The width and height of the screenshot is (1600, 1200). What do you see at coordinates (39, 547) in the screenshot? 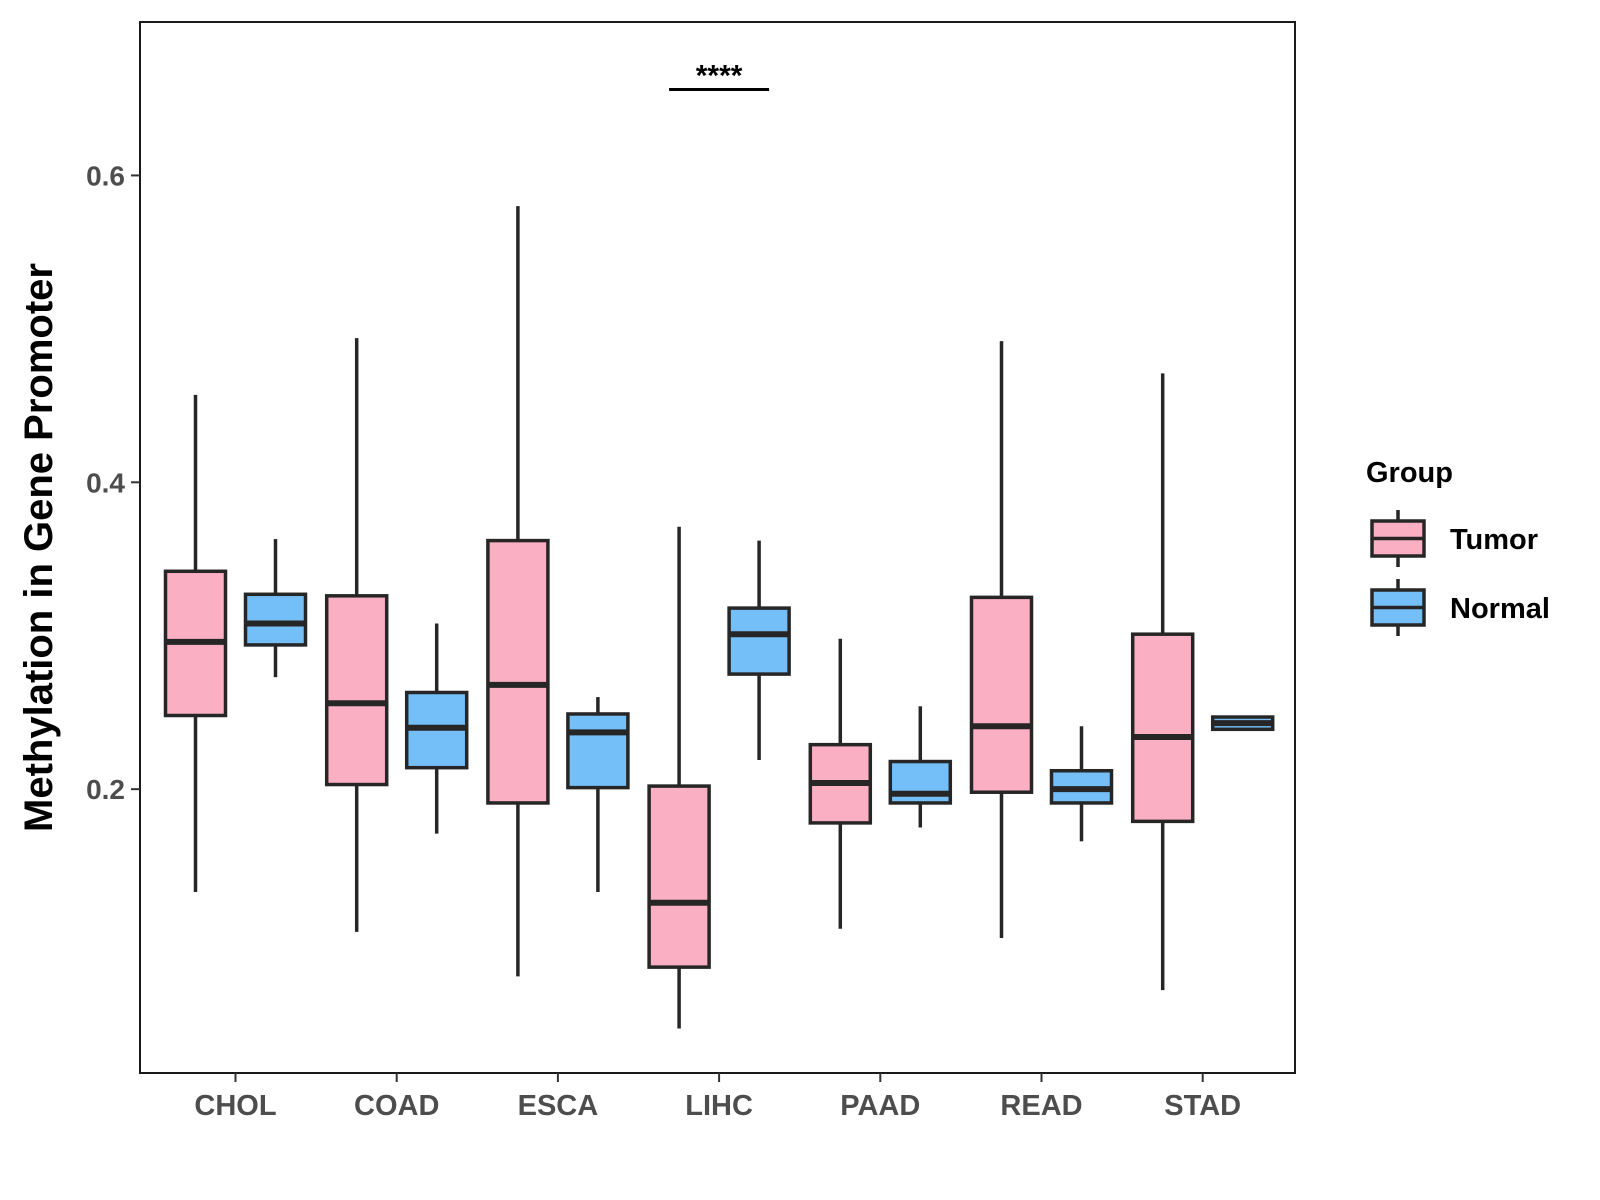
I see `y-axis-title: Methylation in Gene Promoter` at bounding box center [39, 547].